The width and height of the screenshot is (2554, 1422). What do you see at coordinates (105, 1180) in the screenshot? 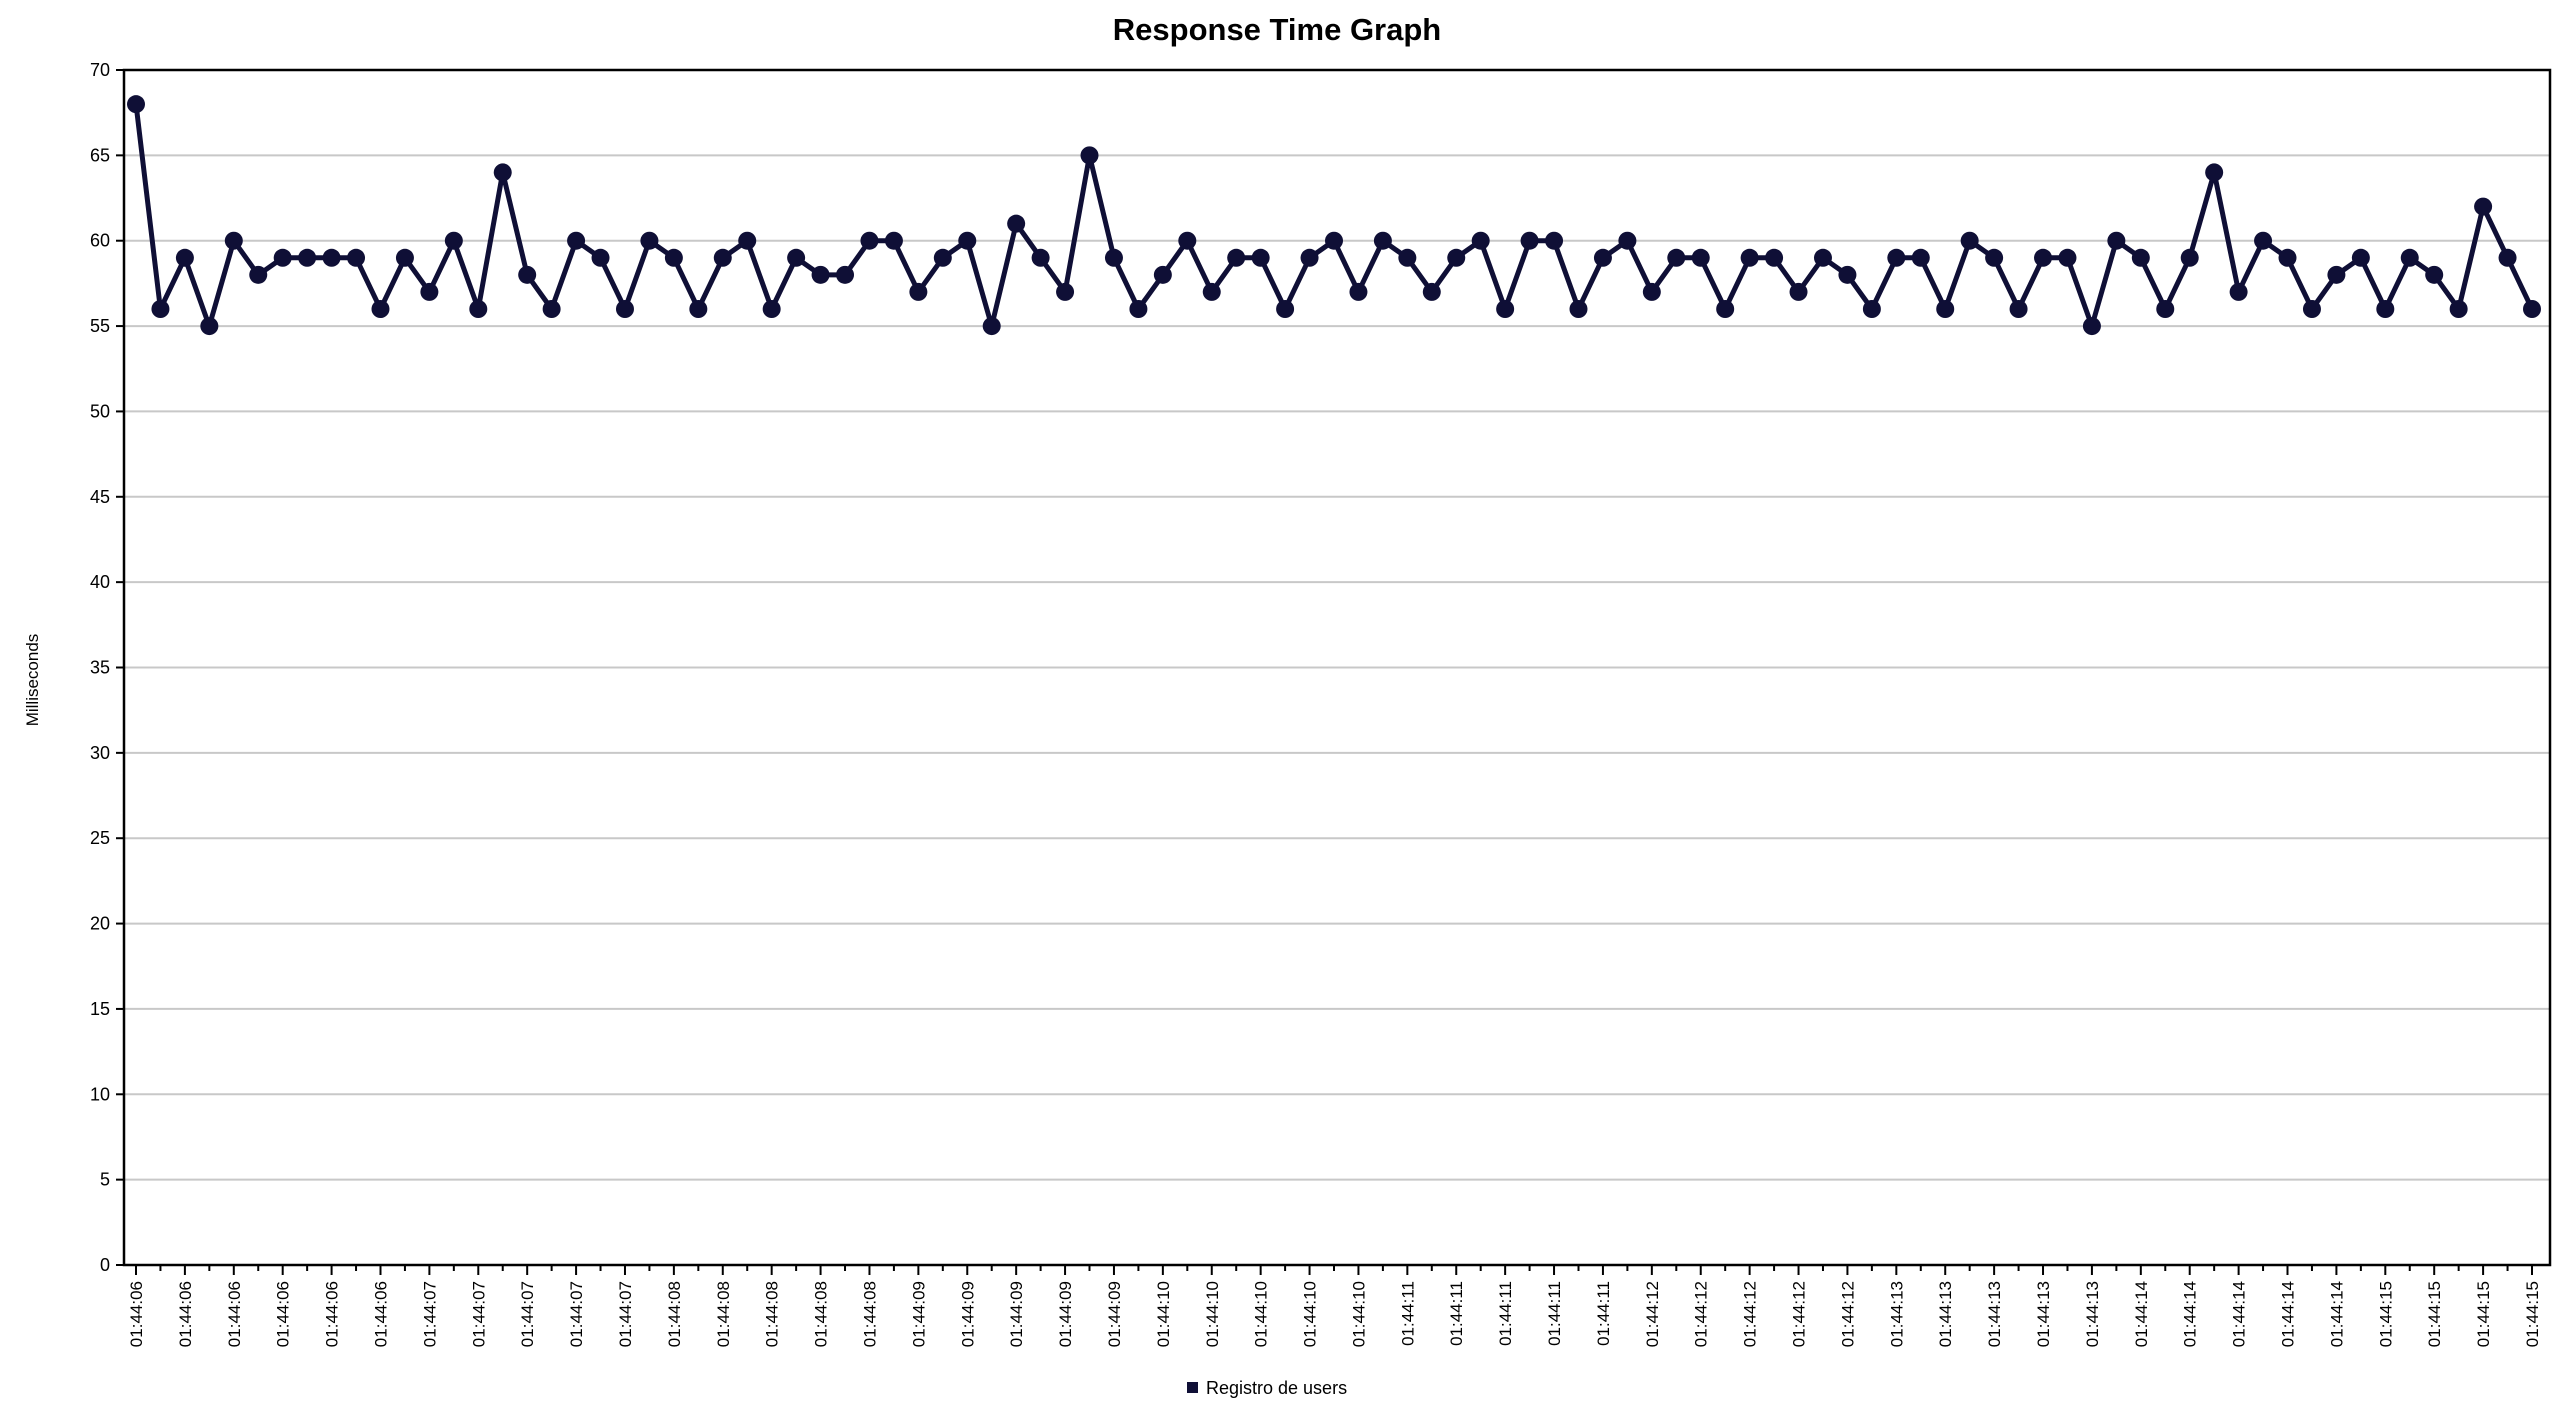
I see `y-tick-label-5: 5` at bounding box center [105, 1180].